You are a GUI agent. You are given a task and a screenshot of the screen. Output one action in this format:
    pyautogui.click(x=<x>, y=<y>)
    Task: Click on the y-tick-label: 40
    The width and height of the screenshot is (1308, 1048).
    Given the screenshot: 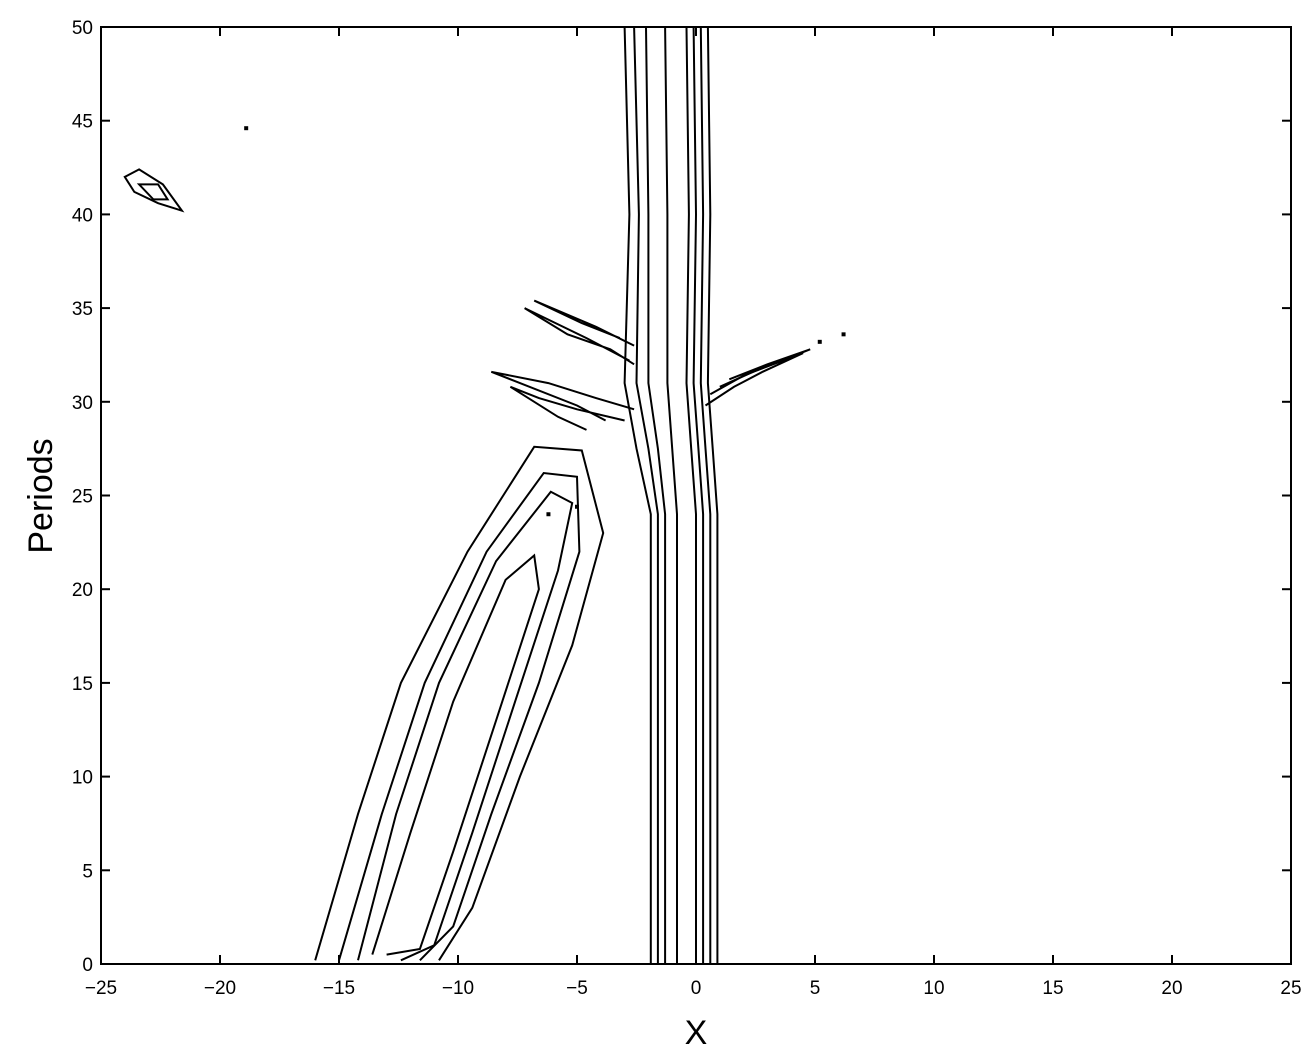 What is the action you would take?
    pyautogui.click(x=82, y=215)
    